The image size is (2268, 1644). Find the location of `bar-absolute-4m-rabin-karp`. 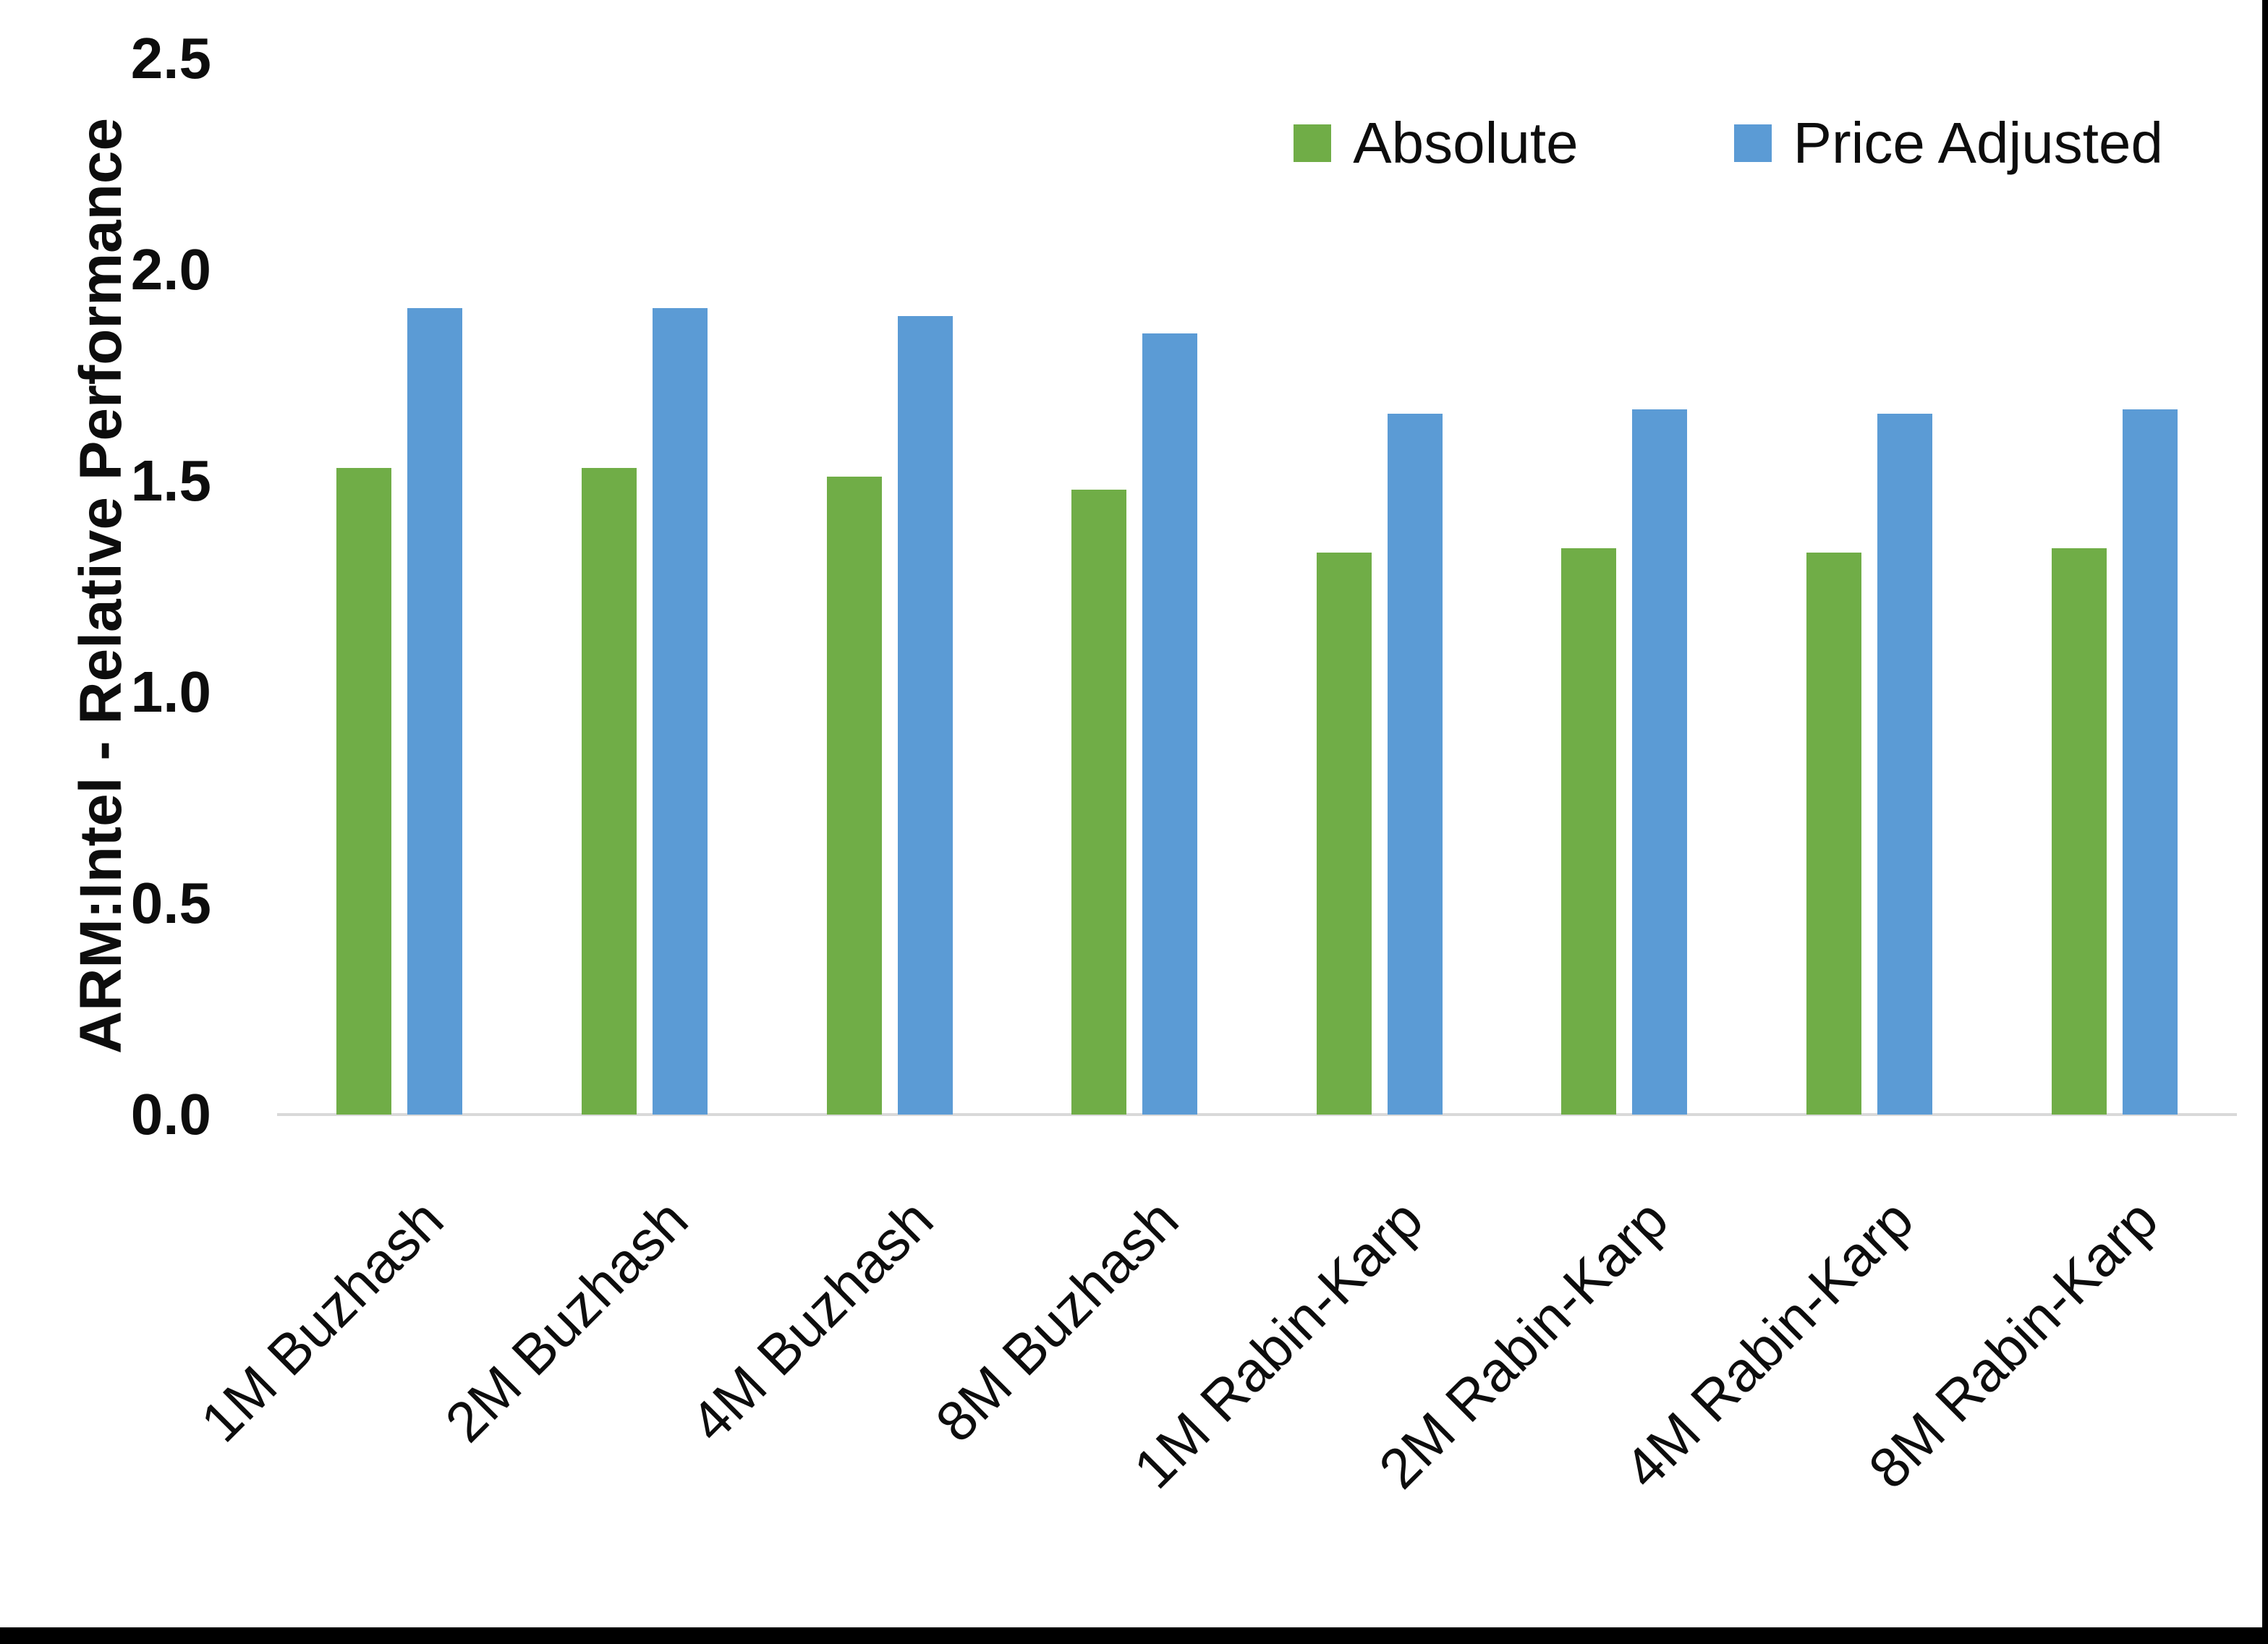

bar-absolute-4m-rabin-karp is located at coordinates (1834, 834).